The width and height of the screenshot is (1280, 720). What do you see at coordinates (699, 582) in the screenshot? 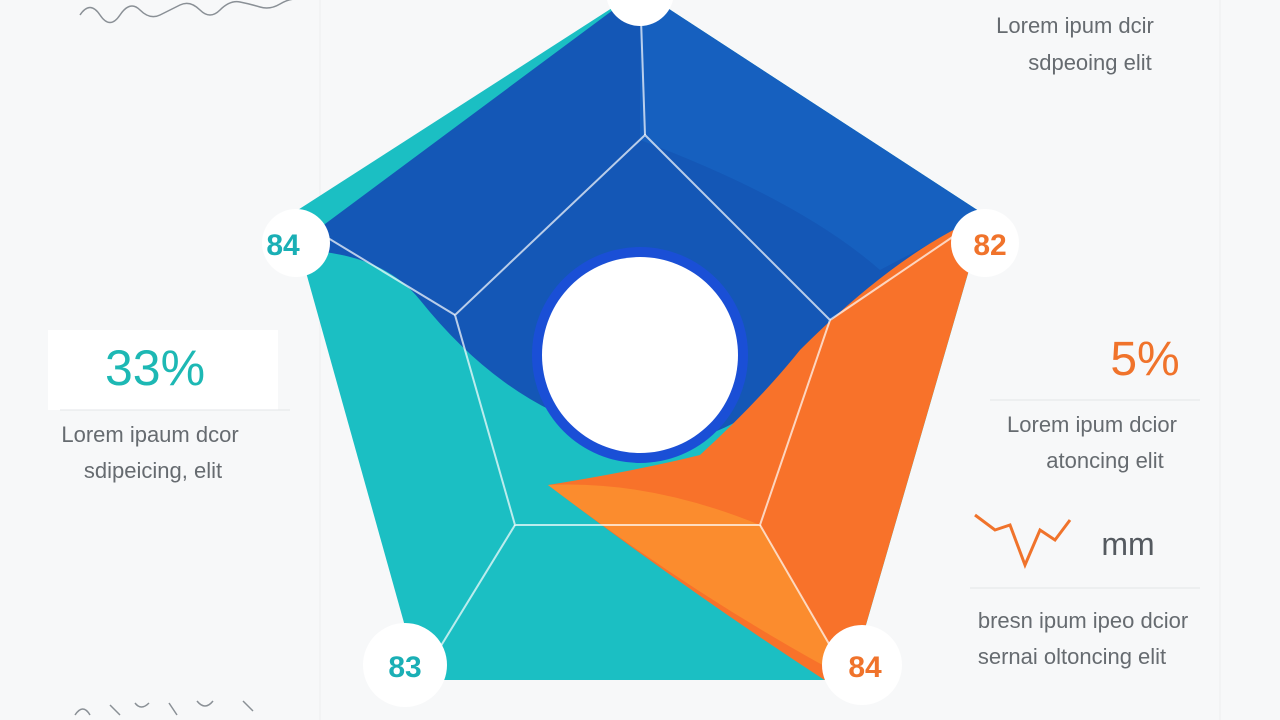
I see `orange-highlight` at bounding box center [699, 582].